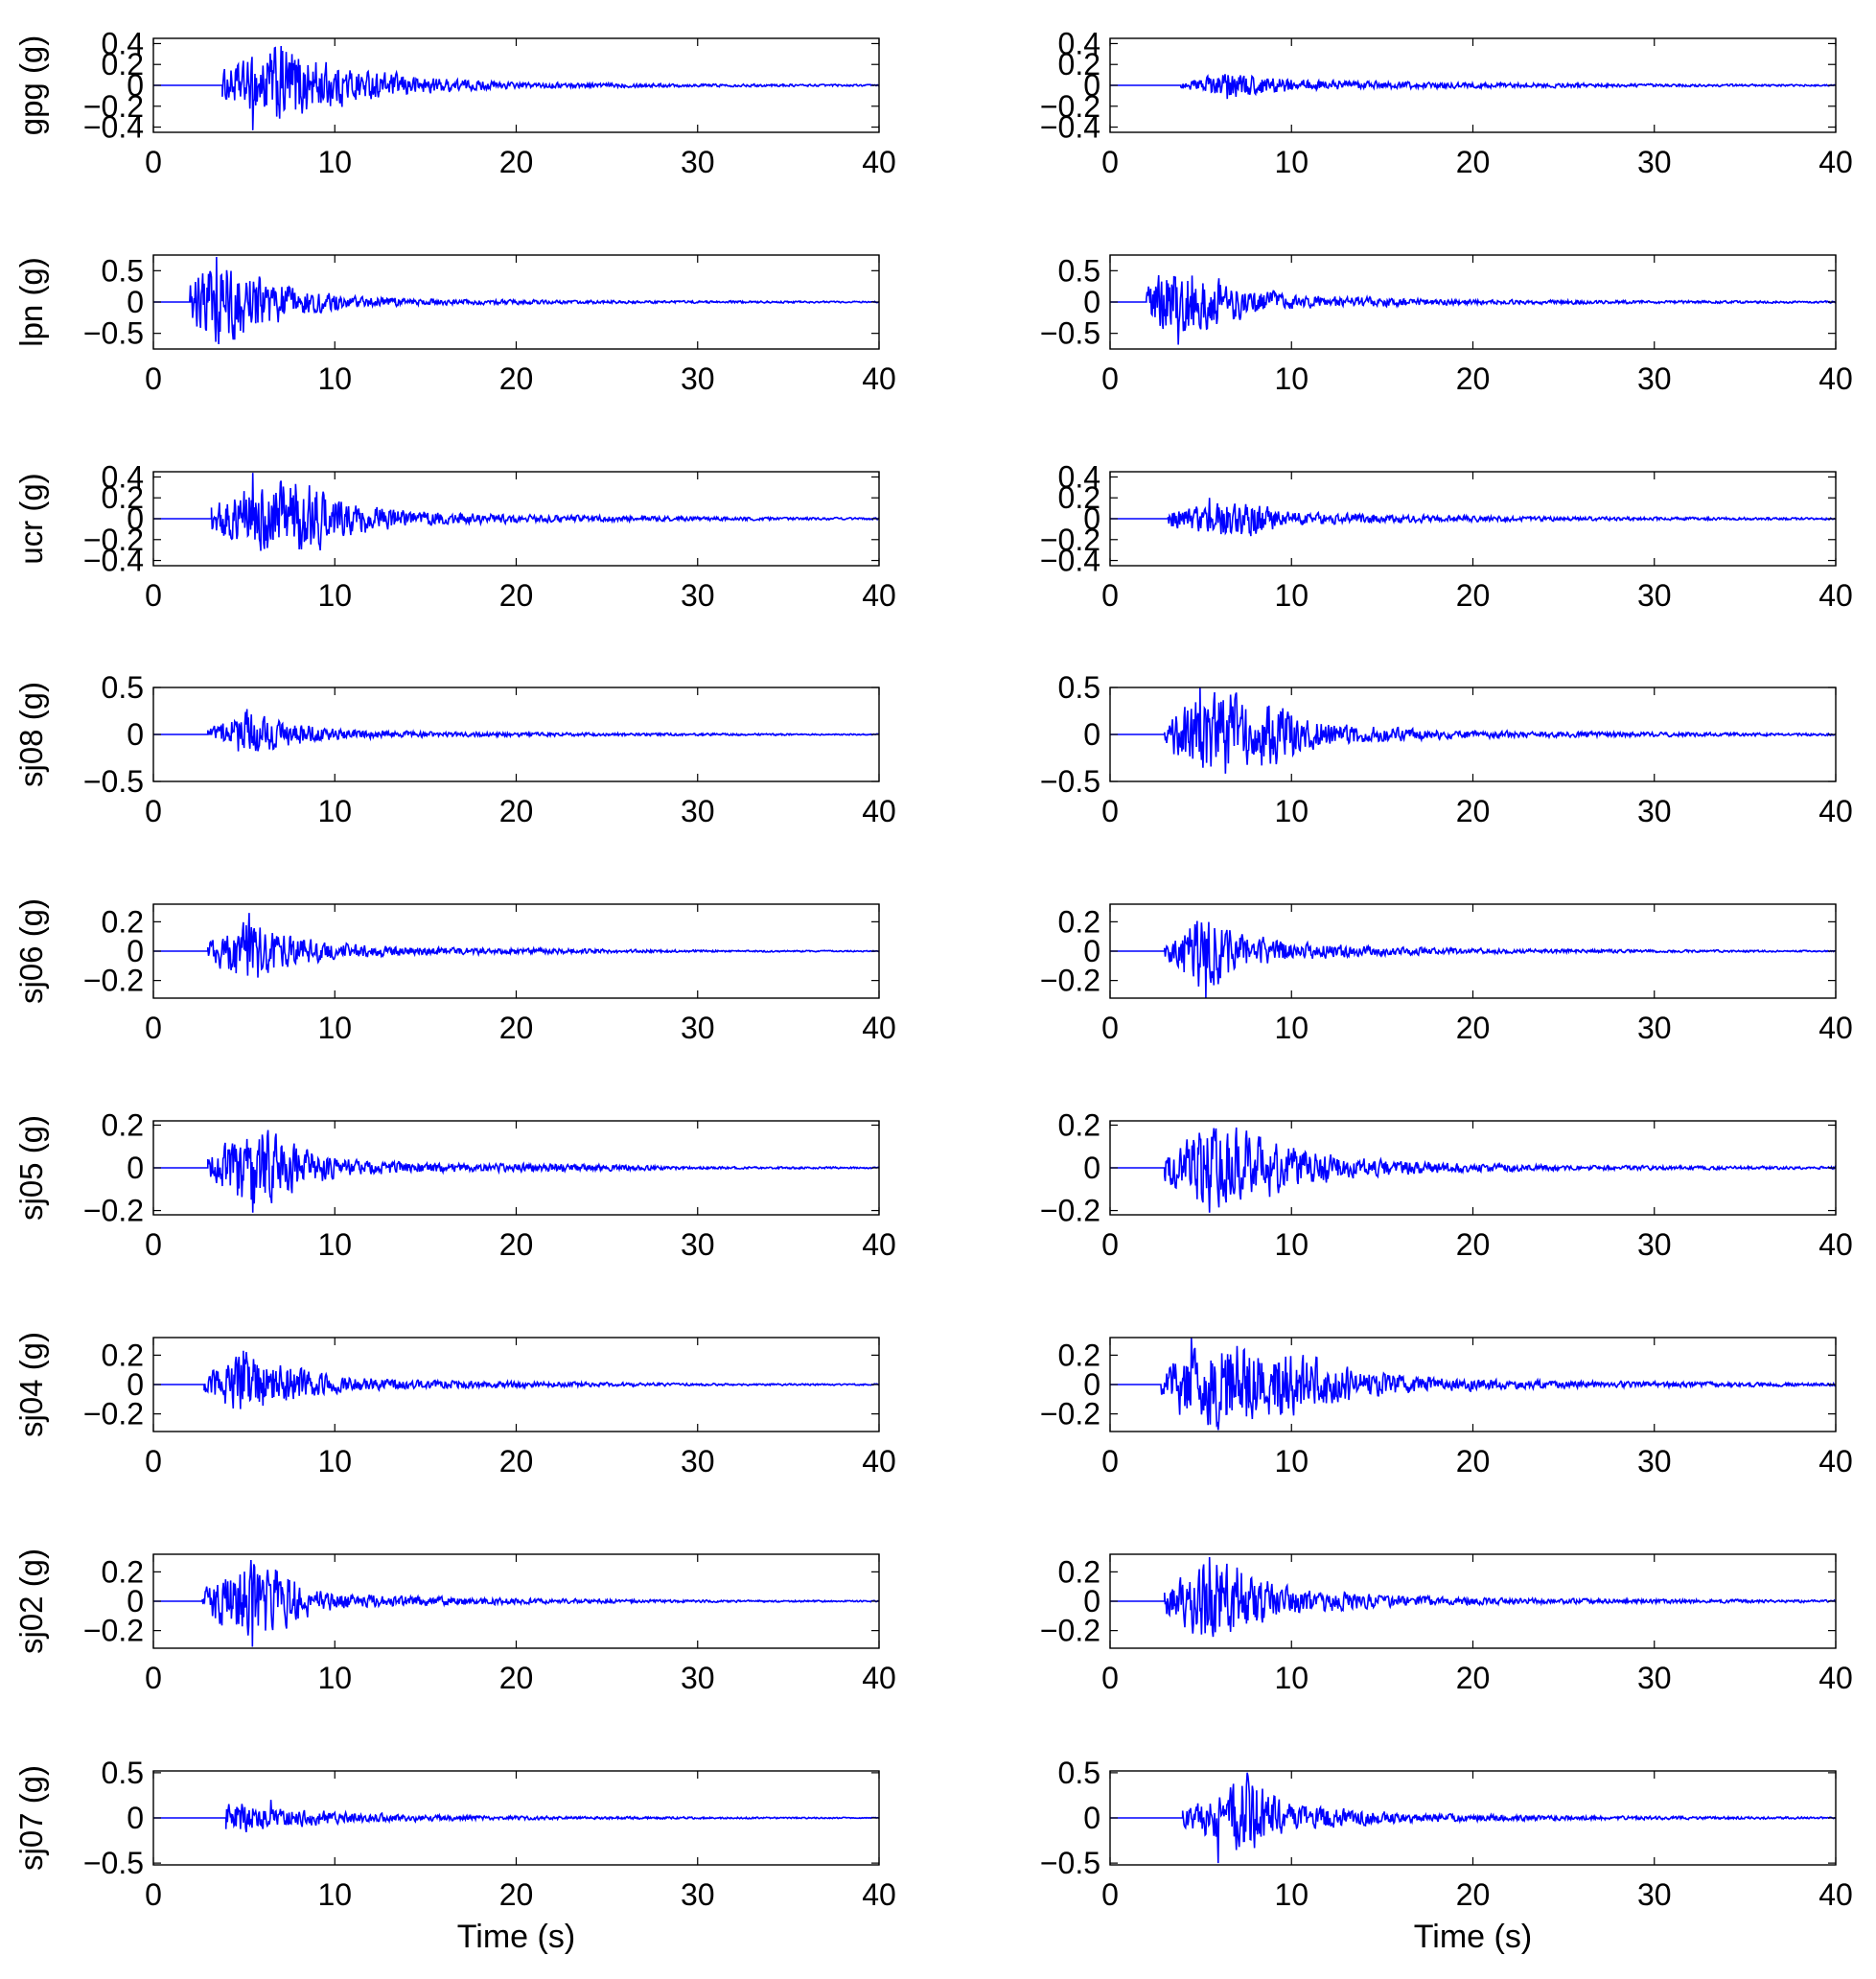 This screenshot has height=1979, width=1876. I want to click on y-axis-label: sj07 (g), so click(31, 1818).